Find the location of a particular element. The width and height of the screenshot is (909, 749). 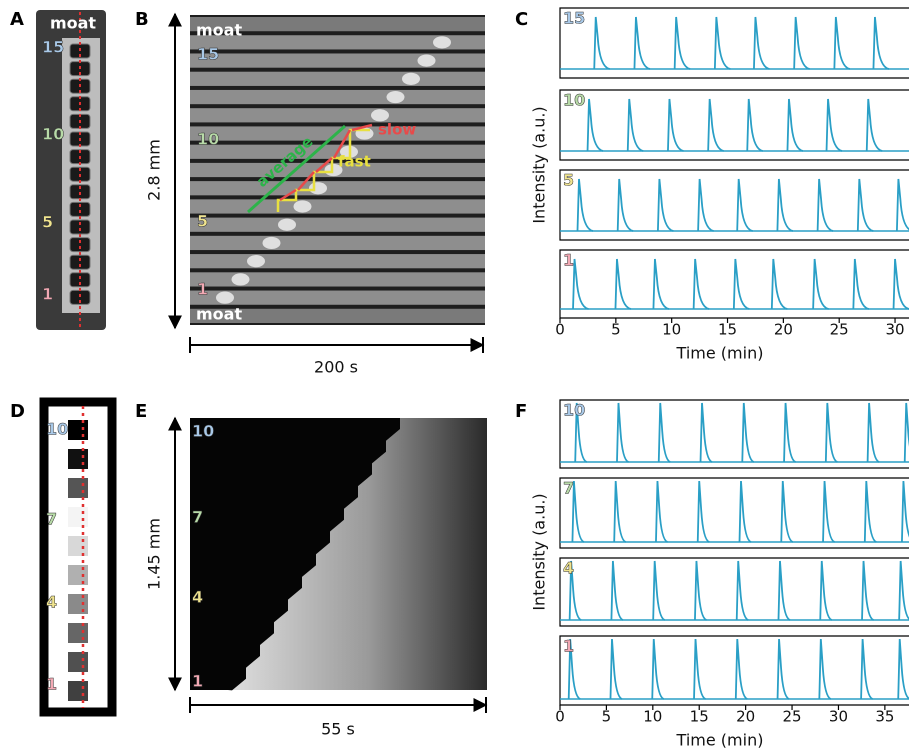

channel-number: 7 is located at coordinates (197, 517).